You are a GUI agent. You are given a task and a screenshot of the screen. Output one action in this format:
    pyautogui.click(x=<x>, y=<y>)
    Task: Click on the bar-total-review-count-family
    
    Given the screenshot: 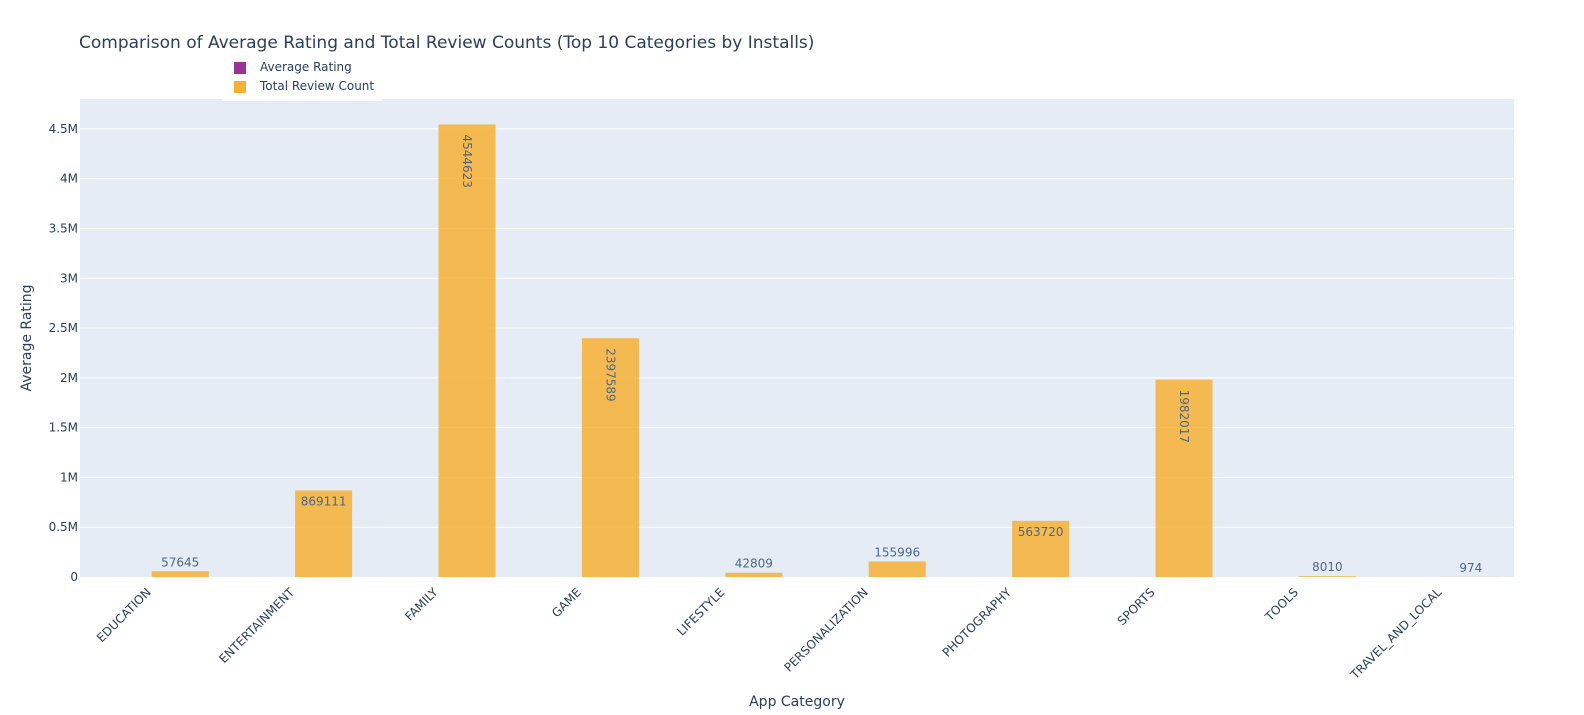 What is the action you would take?
    pyautogui.click(x=467, y=351)
    